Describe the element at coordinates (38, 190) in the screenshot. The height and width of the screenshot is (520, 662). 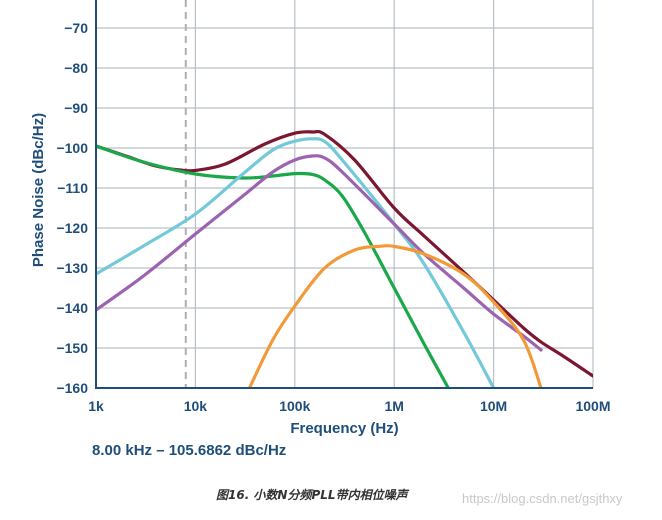
I see `y-axis-title: Phase Noise (dBc/Hz)` at that location.